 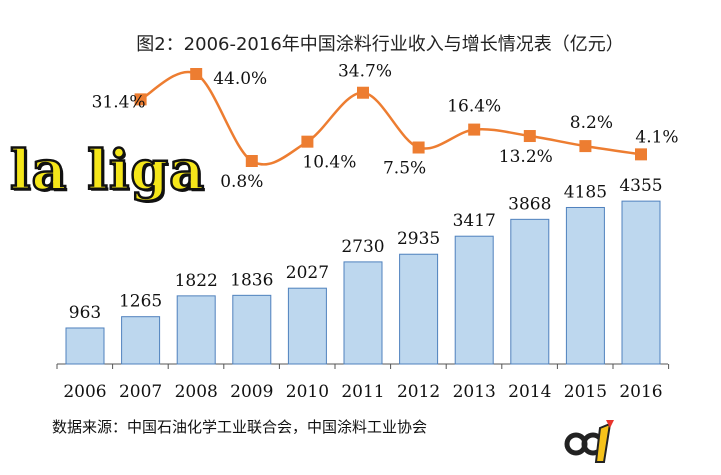 What do you see at coordinates (196, 392) in the screenshot?
I see `x-tick-label: 2008` at bounding box center [196, 392].